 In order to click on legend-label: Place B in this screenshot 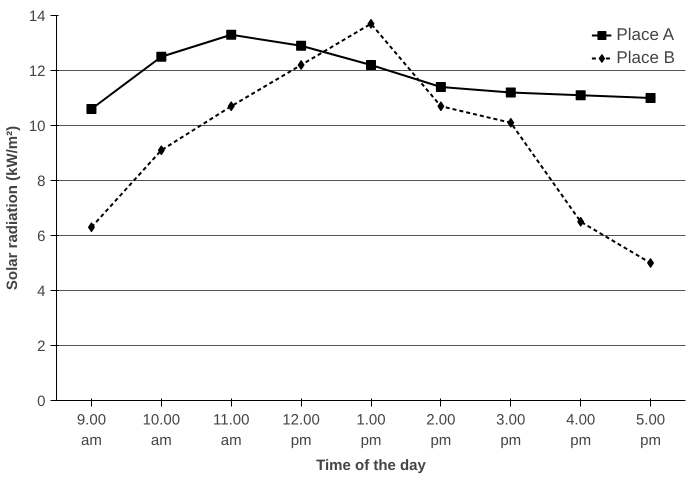, I will do `click(645, 58)`.